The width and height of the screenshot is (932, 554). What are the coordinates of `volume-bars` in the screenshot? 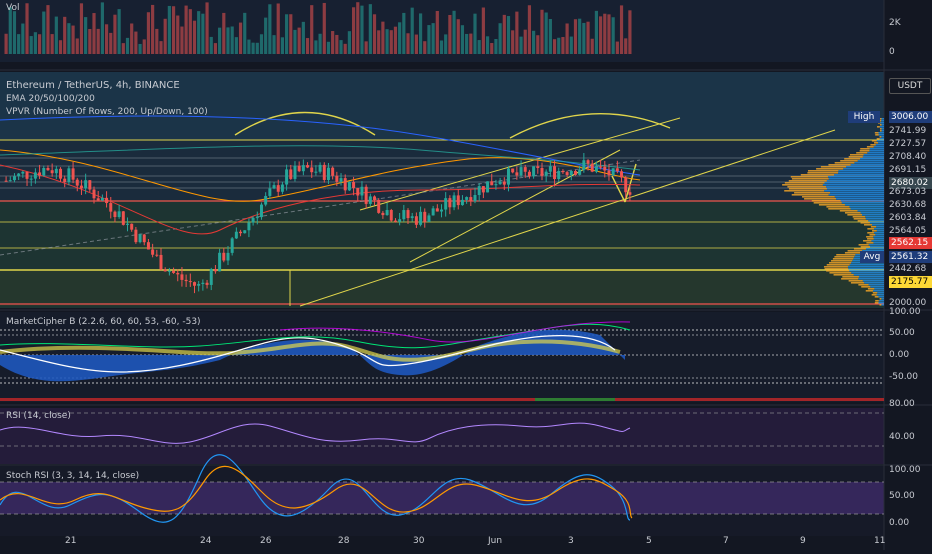 It's located at (318, 28).